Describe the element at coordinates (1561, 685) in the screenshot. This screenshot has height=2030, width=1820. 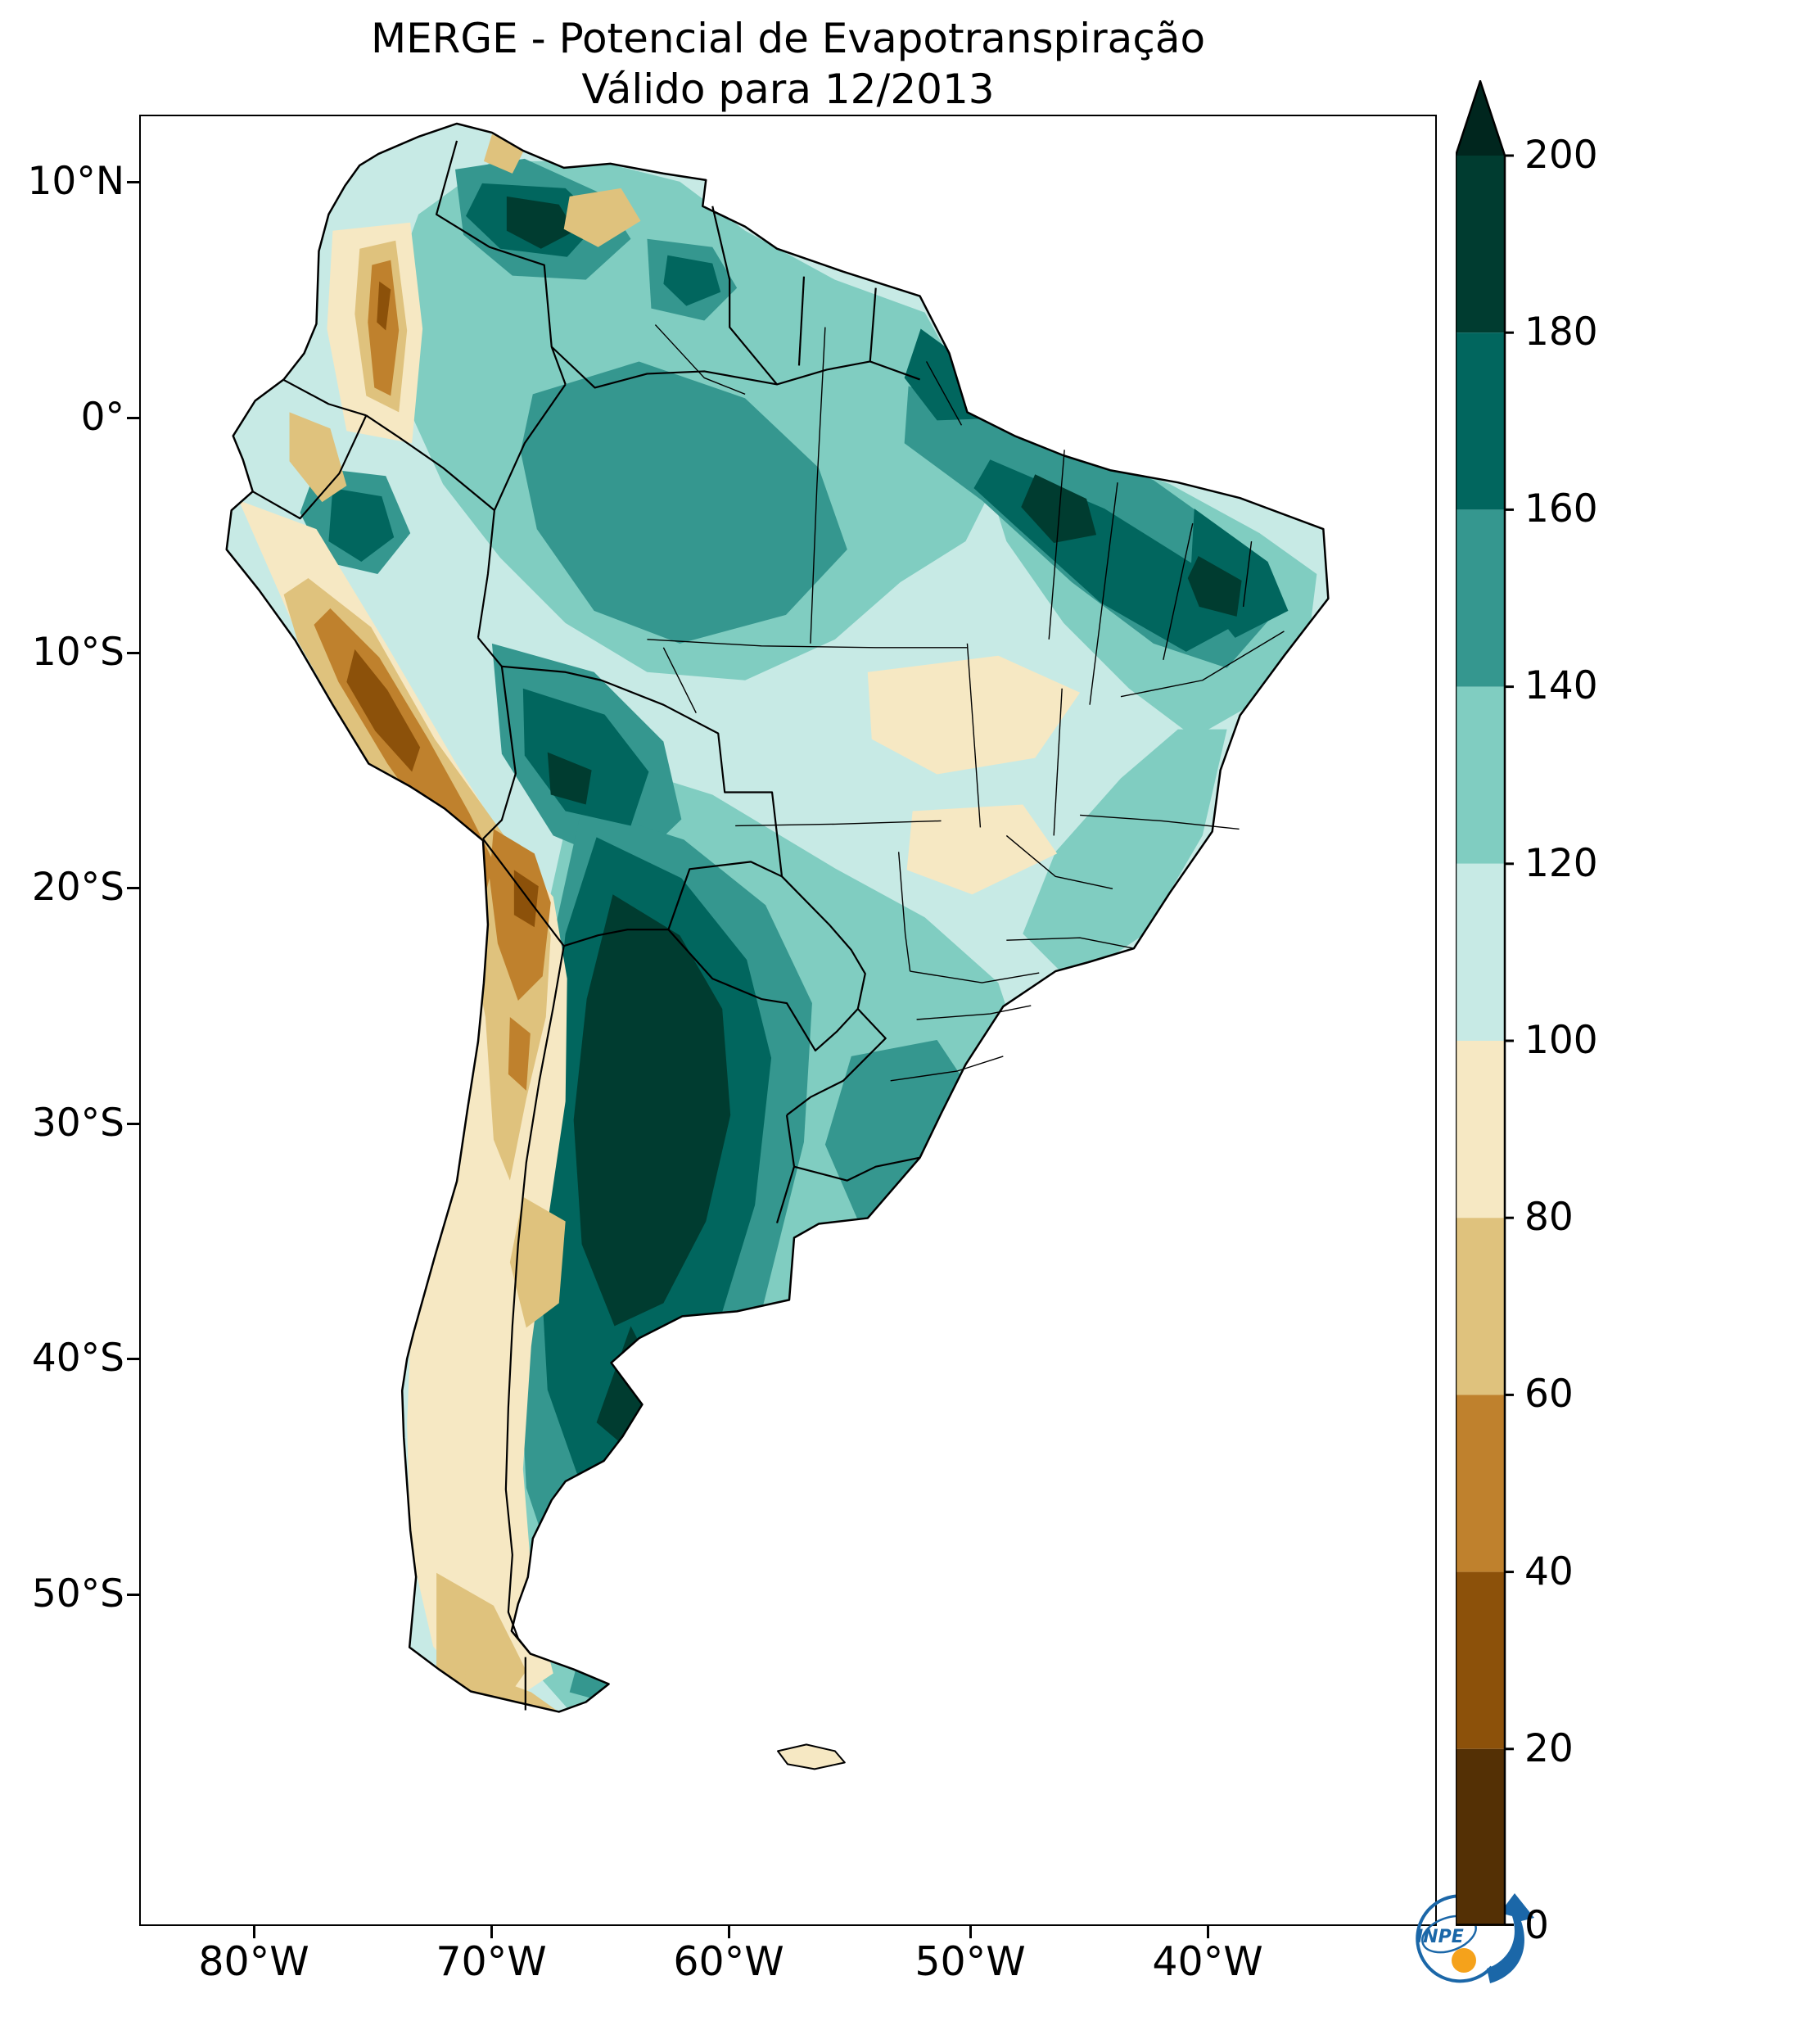
I see `cbar-tick-140: 140` at that location.